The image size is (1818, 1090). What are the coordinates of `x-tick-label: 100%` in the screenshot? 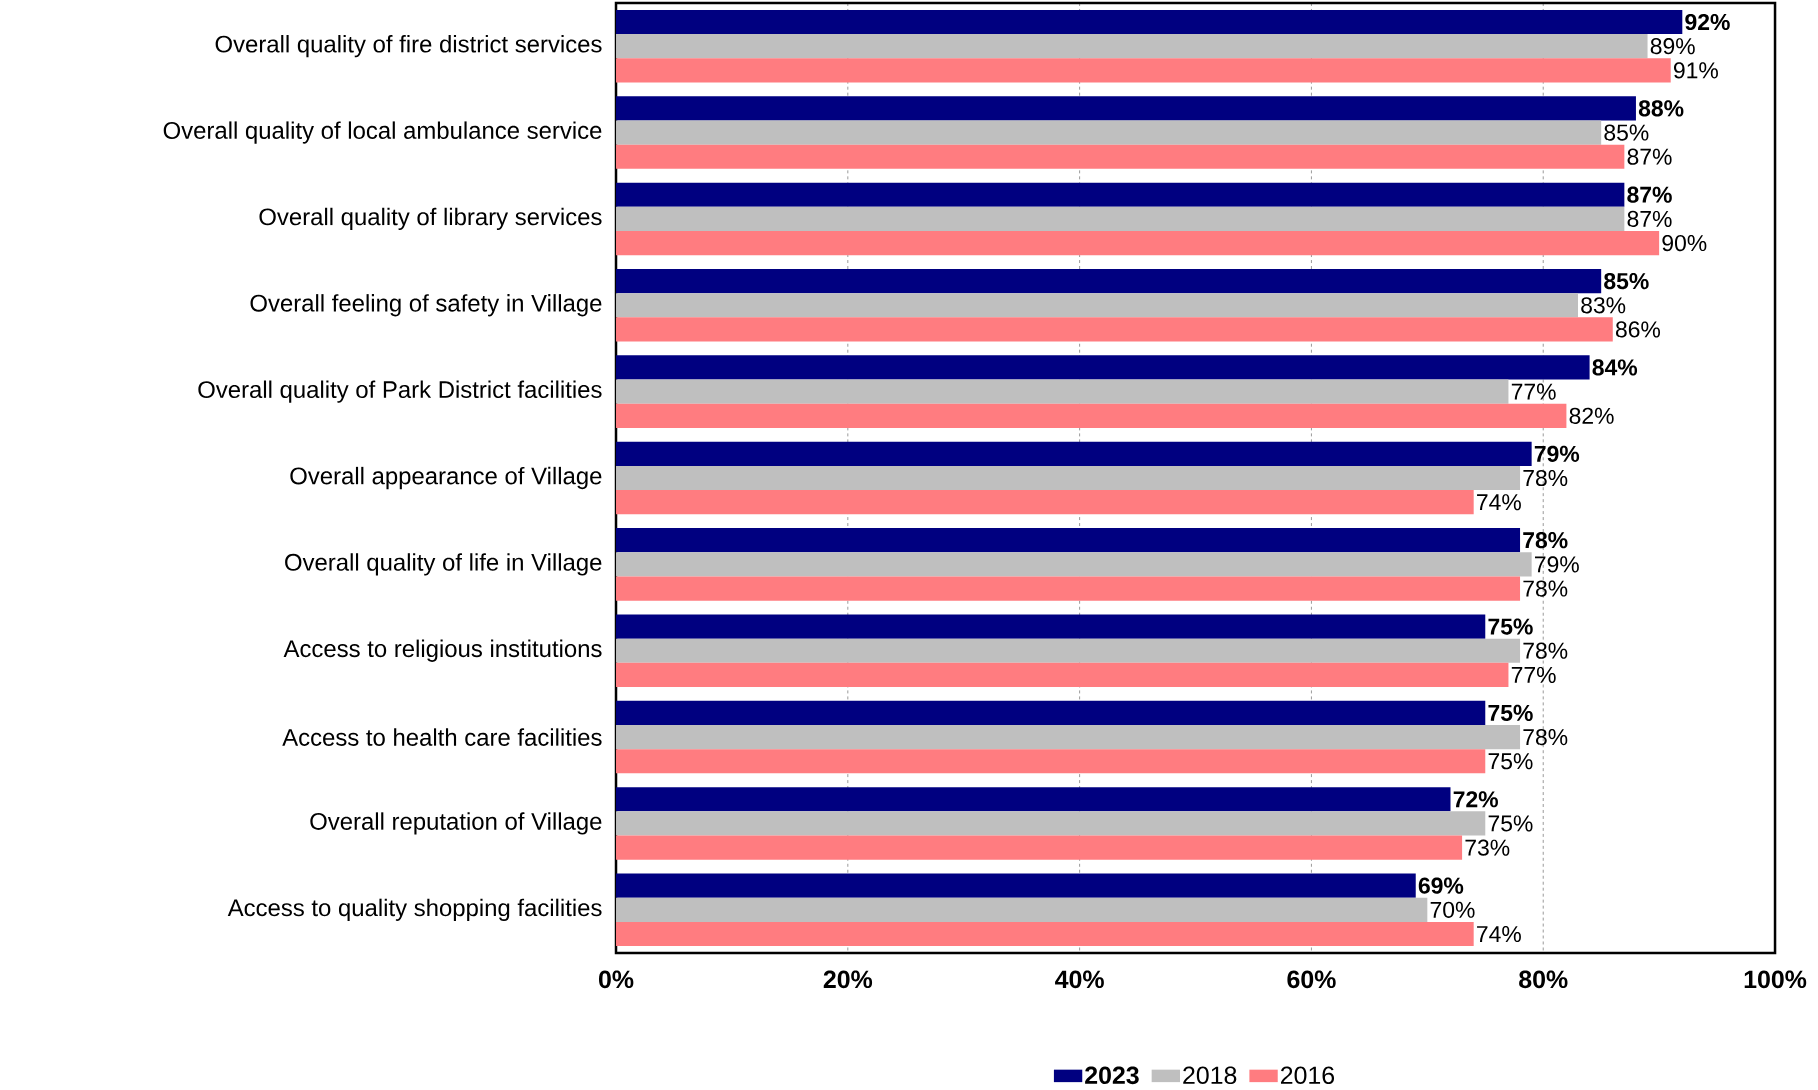 It's located at (1775, 979).